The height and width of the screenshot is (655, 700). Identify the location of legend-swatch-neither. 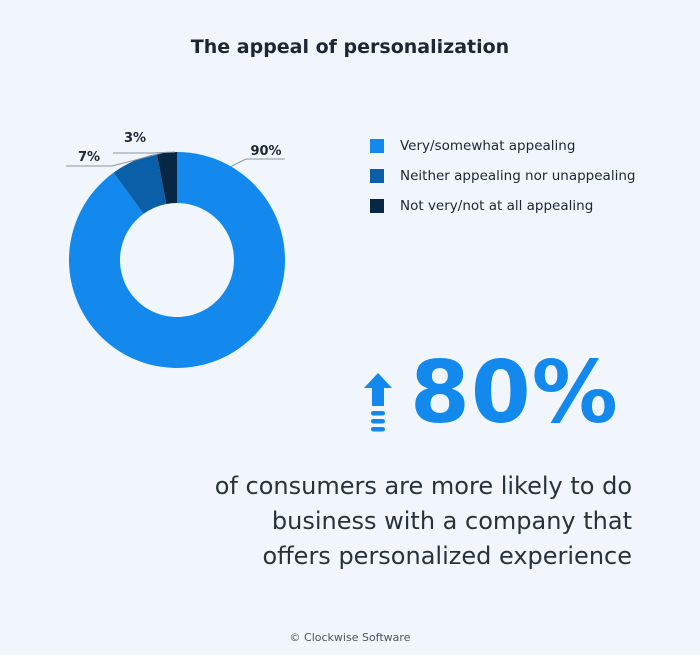
(377, 176).